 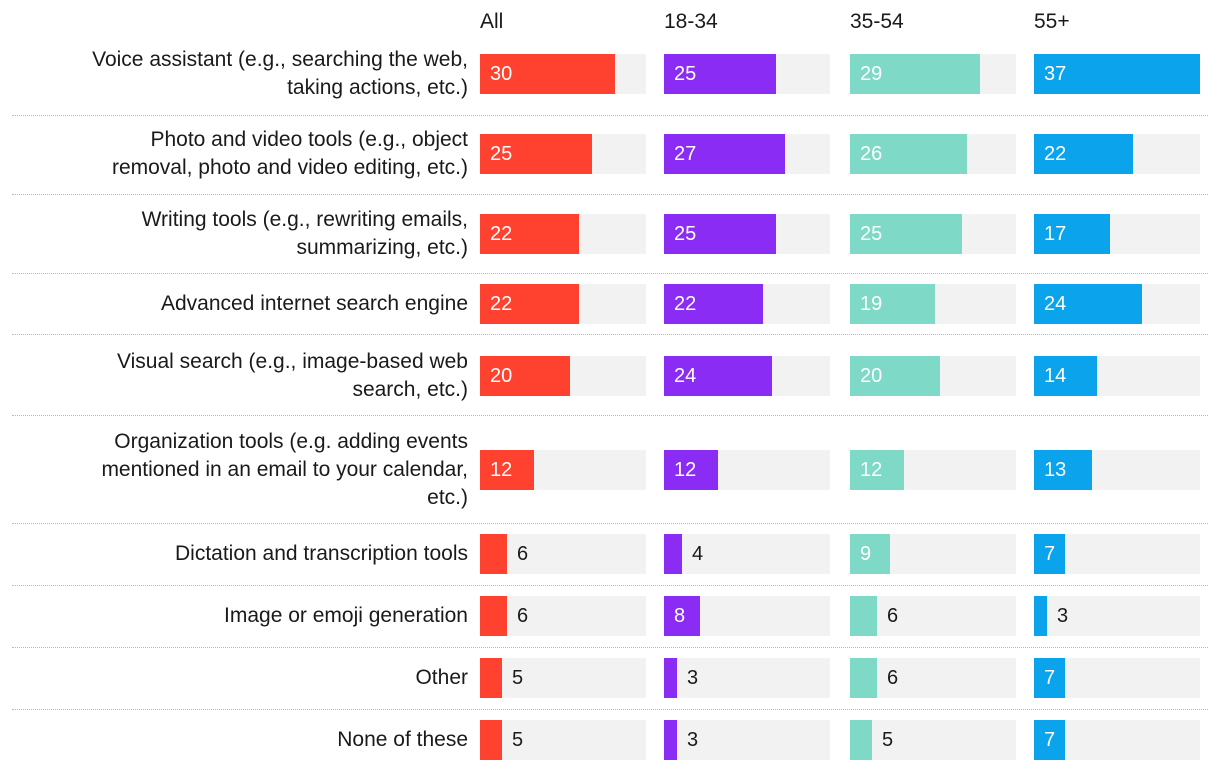 What do you see at coordinates (1052, 21) in the screenshot?
I see `series-header: 55+` at bounding box center [1052, 21].